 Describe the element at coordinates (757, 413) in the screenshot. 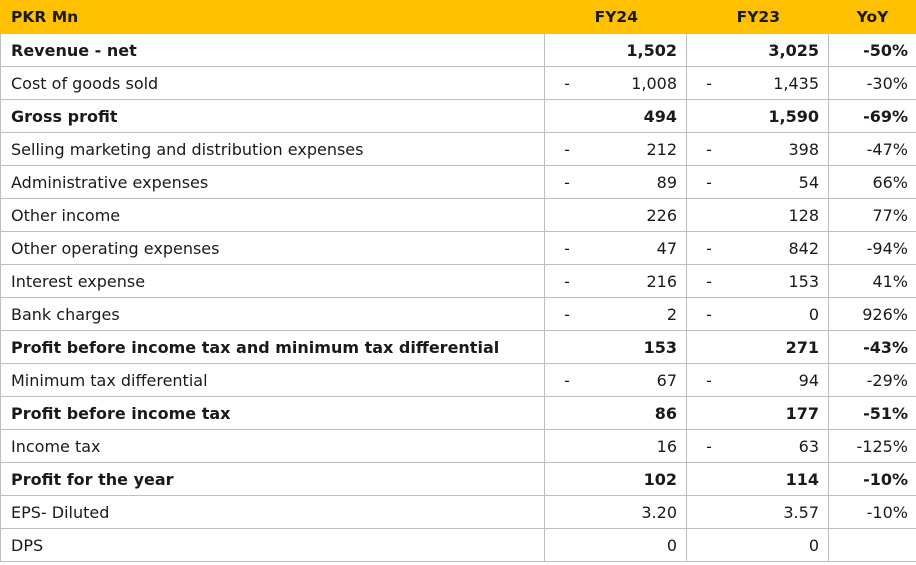

I see `fy23-cell: 177` at that location.